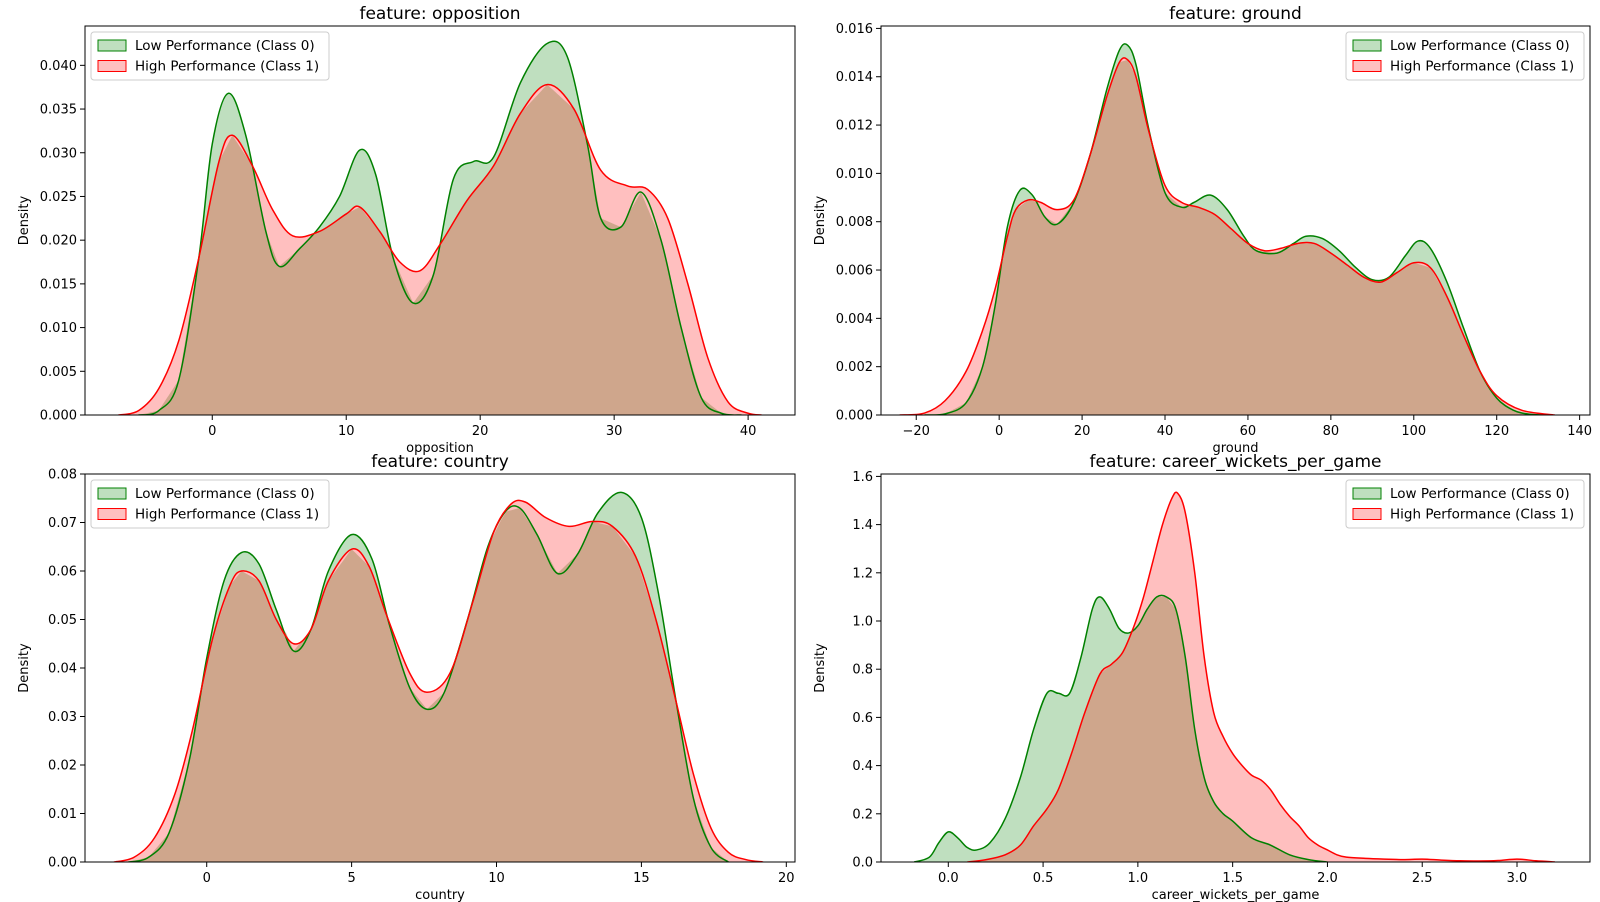  What do you see at coordinates (1248, 431) in the screenshot?
I see `x-tick-label: 60` at bounding box center [1248, 431].